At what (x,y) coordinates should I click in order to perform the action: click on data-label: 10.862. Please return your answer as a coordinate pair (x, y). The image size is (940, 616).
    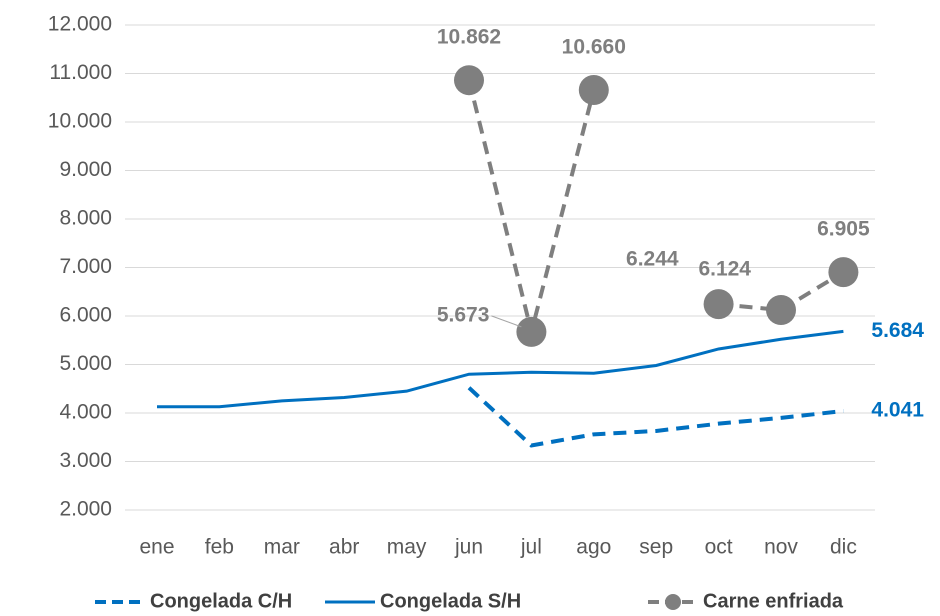
    Looking at the image, I should click on (469, 37).